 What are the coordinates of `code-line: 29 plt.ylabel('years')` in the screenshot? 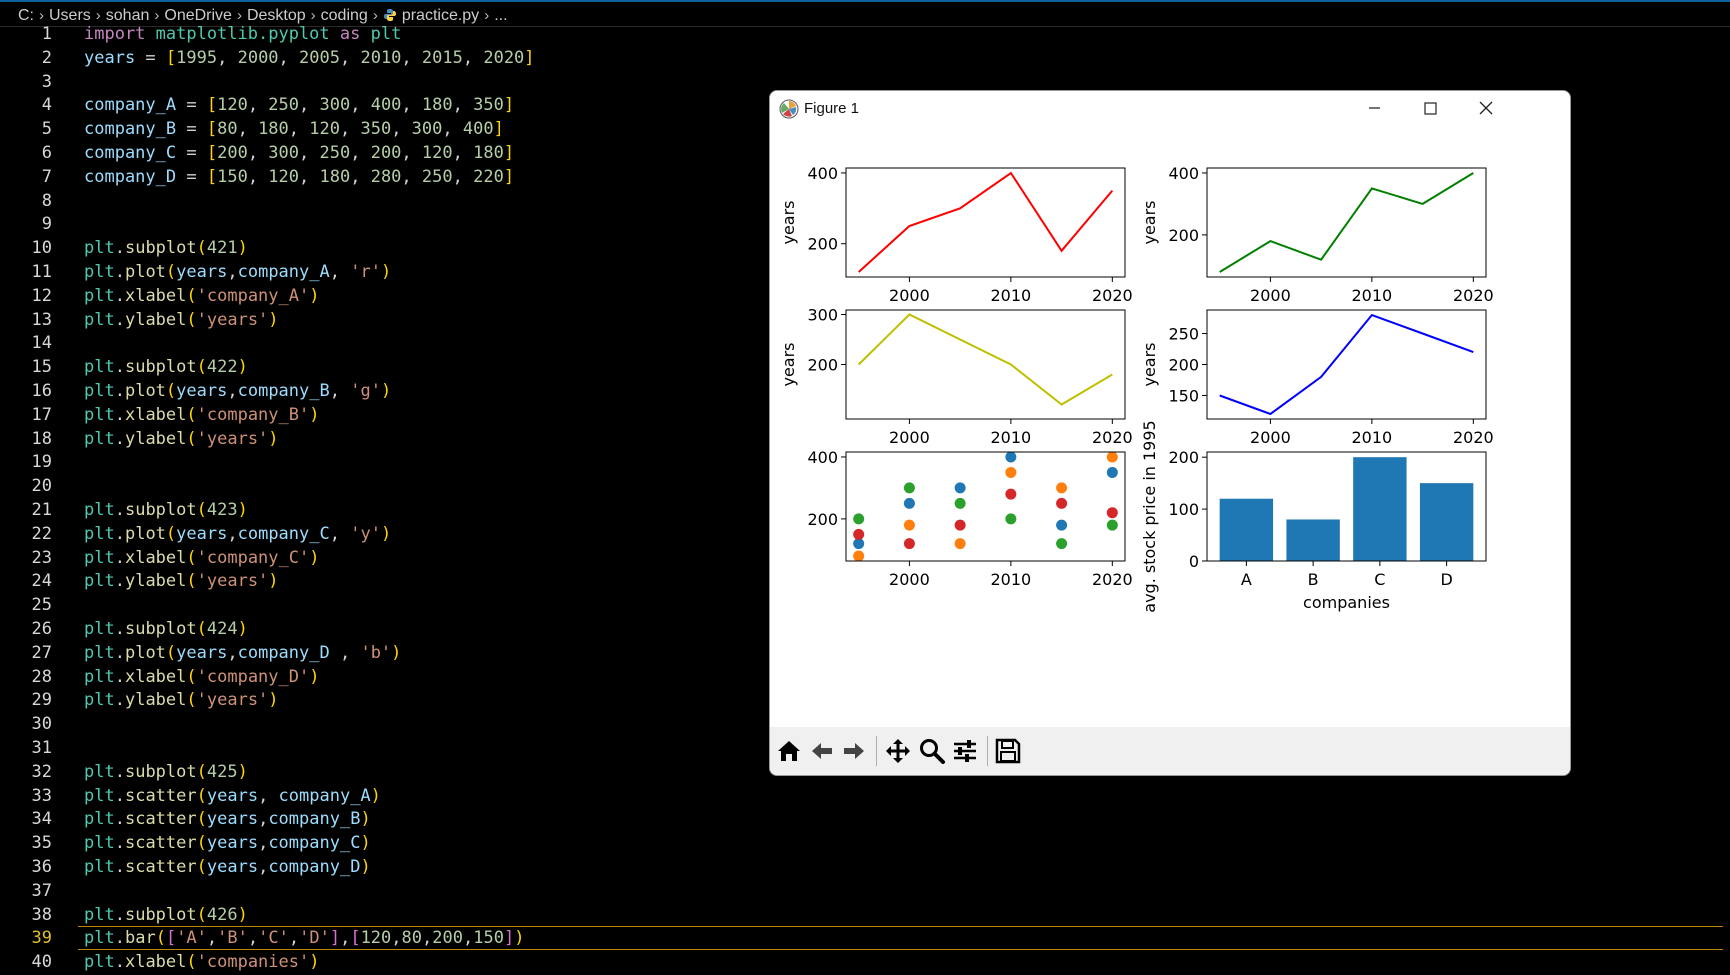 It's located at (865, 701).